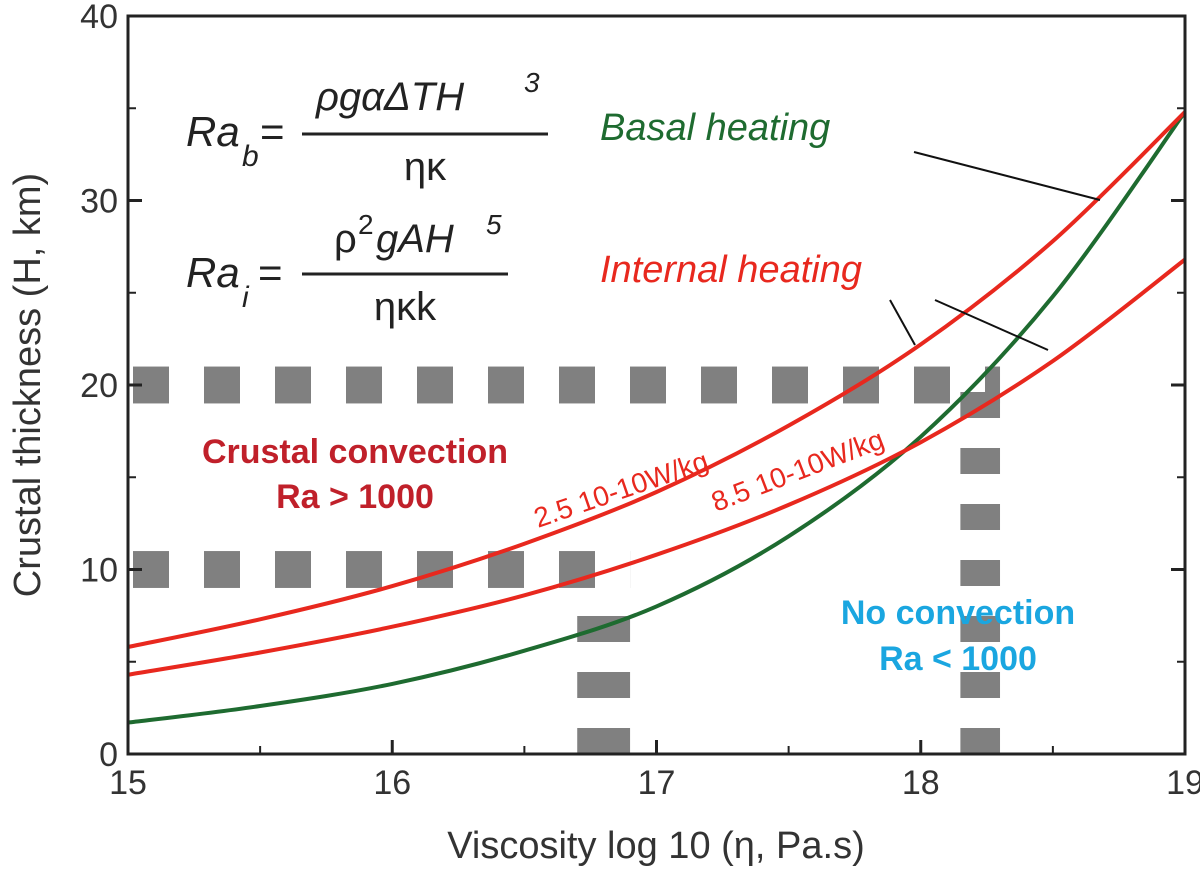 This screenshot has width=1200, height=870. I want to click on x-tick-label: 19, so click(1183, 783).